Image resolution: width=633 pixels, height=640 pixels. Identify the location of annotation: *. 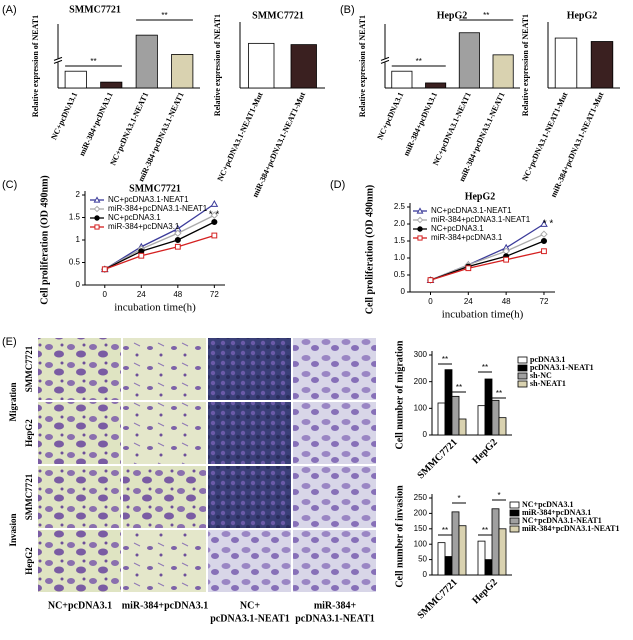
(458, 498).